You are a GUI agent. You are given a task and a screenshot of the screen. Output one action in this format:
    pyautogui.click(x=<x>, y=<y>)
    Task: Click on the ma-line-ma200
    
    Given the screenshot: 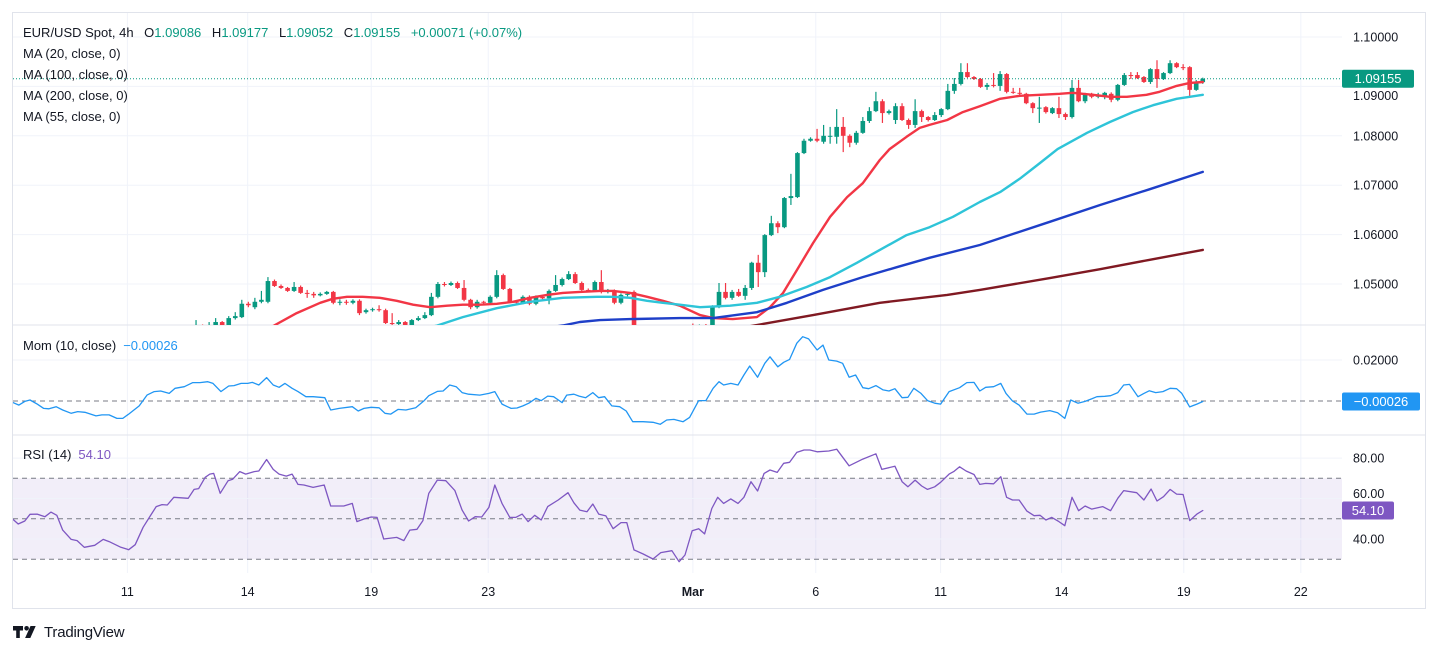 What is the action you would take?
    pyautogui.click(x=955, y=290)
    